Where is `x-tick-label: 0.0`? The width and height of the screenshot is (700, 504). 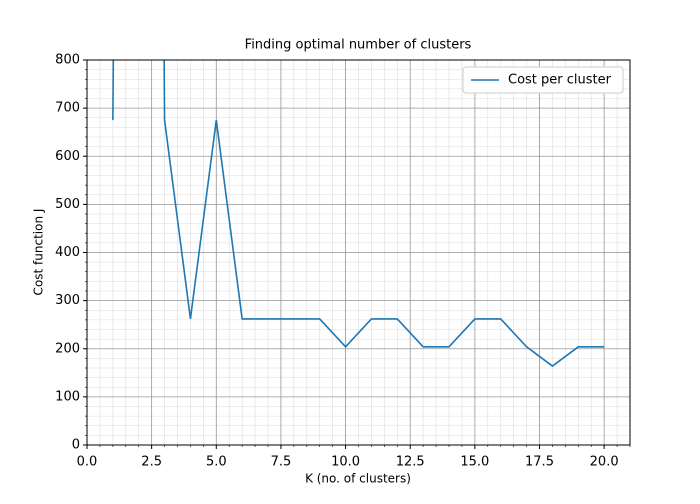
x-tick-label: 0.0 is located at coordinates (87, 462).